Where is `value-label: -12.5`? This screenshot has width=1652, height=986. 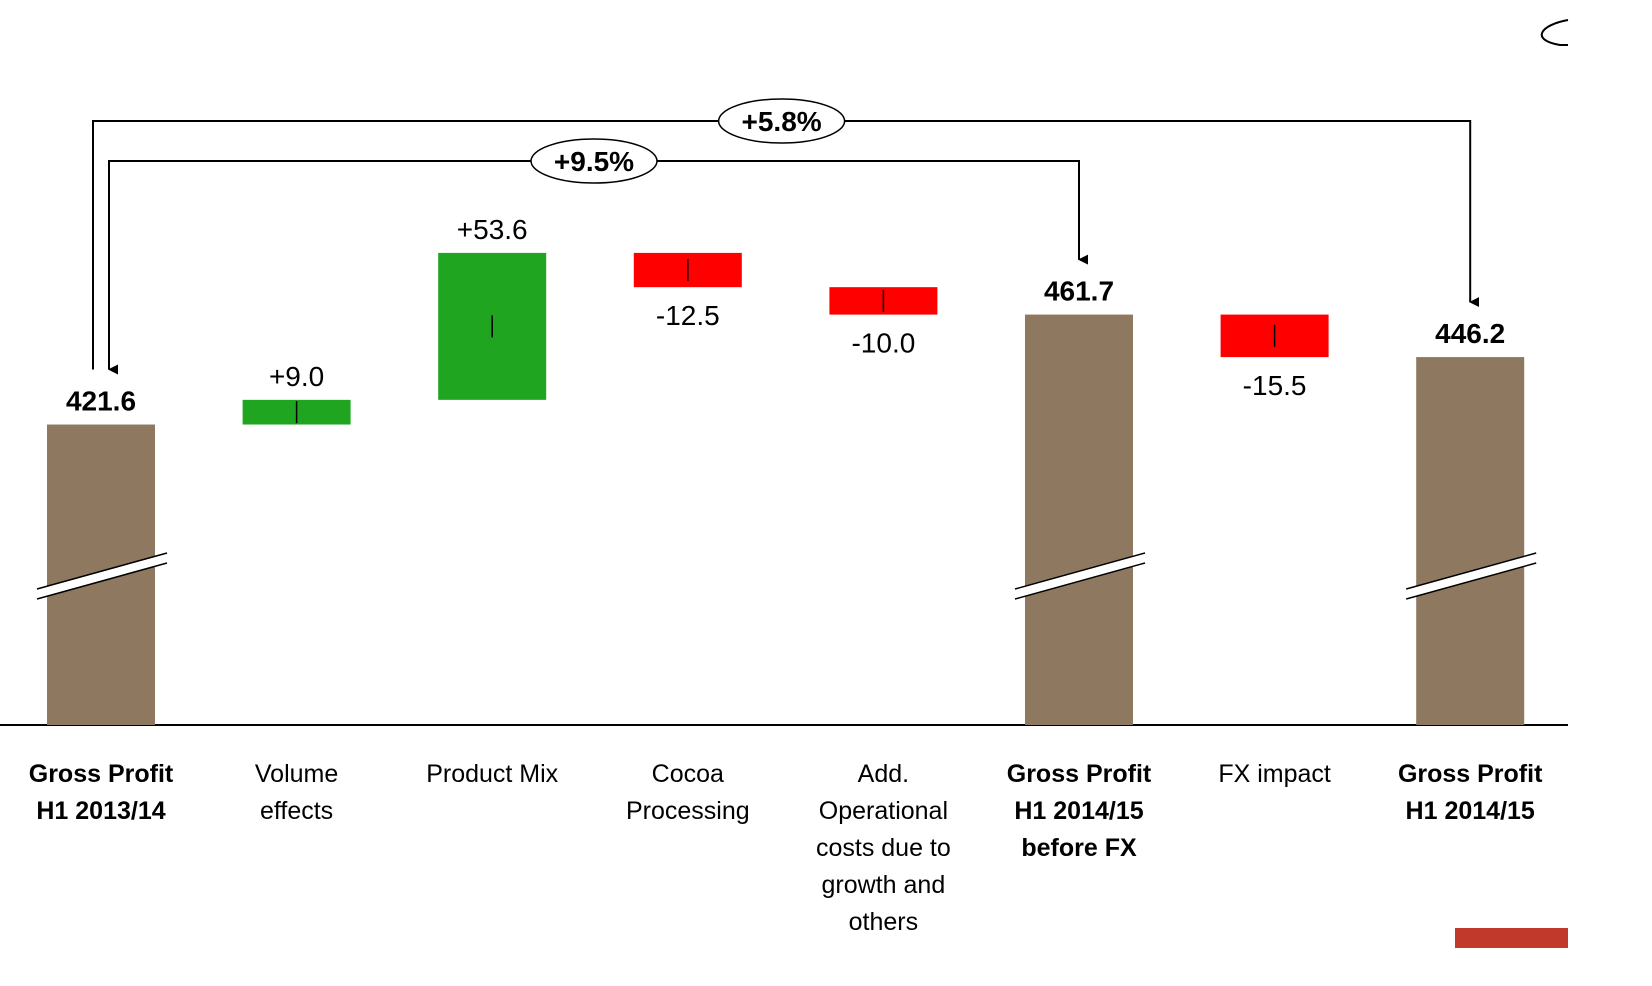 value-label: -12.5 is located at coordinates (688, 315).